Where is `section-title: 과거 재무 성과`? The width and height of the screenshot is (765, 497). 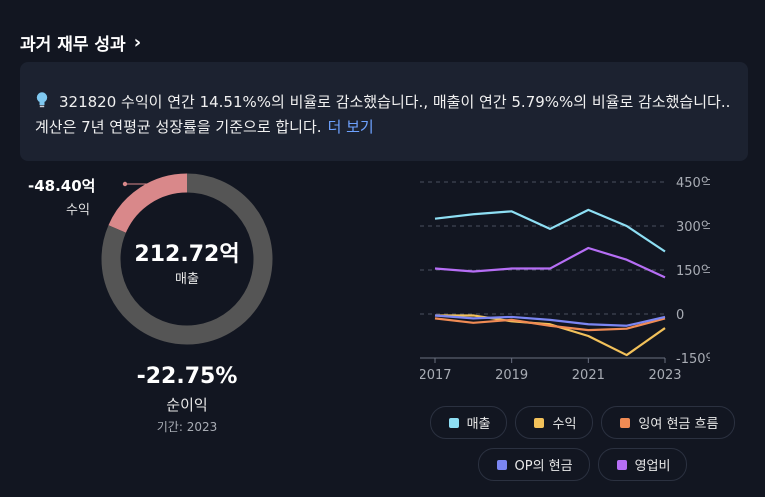
section-title: 과거 재무 성과 is located at coordinates (73, 45).